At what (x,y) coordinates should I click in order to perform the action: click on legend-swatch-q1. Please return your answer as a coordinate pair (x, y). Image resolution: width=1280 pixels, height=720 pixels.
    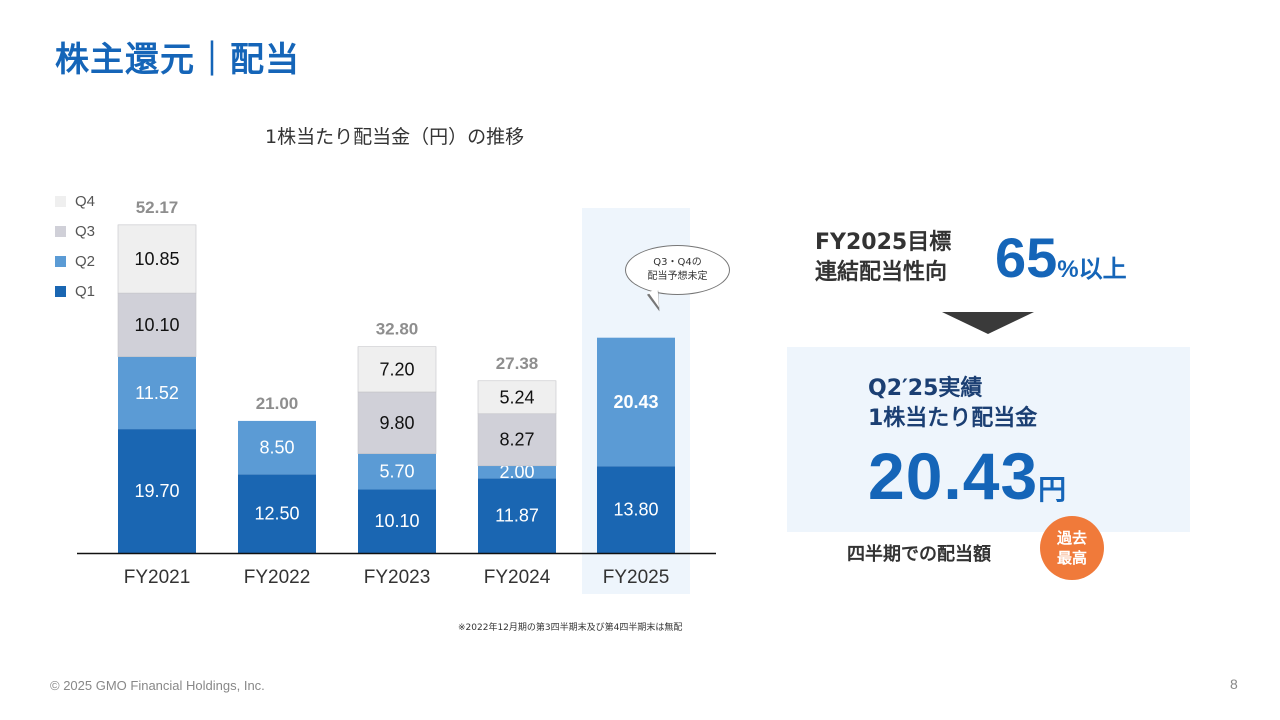
    Looking at the image, I should click on (60, 291).